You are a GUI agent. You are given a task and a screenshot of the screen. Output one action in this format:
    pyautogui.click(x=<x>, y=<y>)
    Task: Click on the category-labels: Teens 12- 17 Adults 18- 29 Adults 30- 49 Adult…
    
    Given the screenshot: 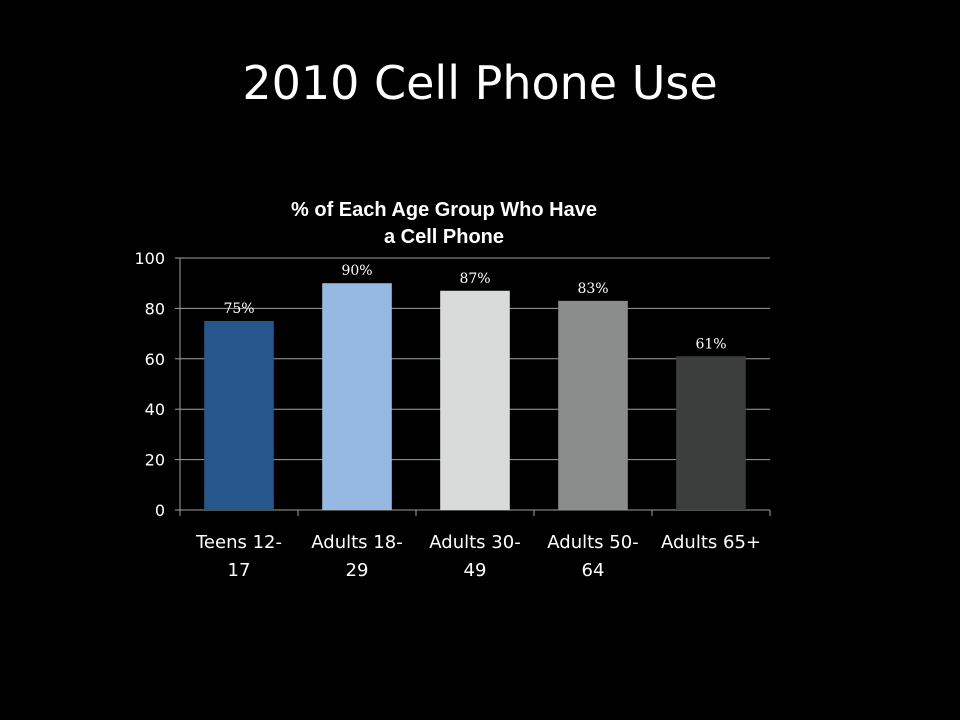 What is the action you would take?
    pyautogui.click(x=478, y=556)
    